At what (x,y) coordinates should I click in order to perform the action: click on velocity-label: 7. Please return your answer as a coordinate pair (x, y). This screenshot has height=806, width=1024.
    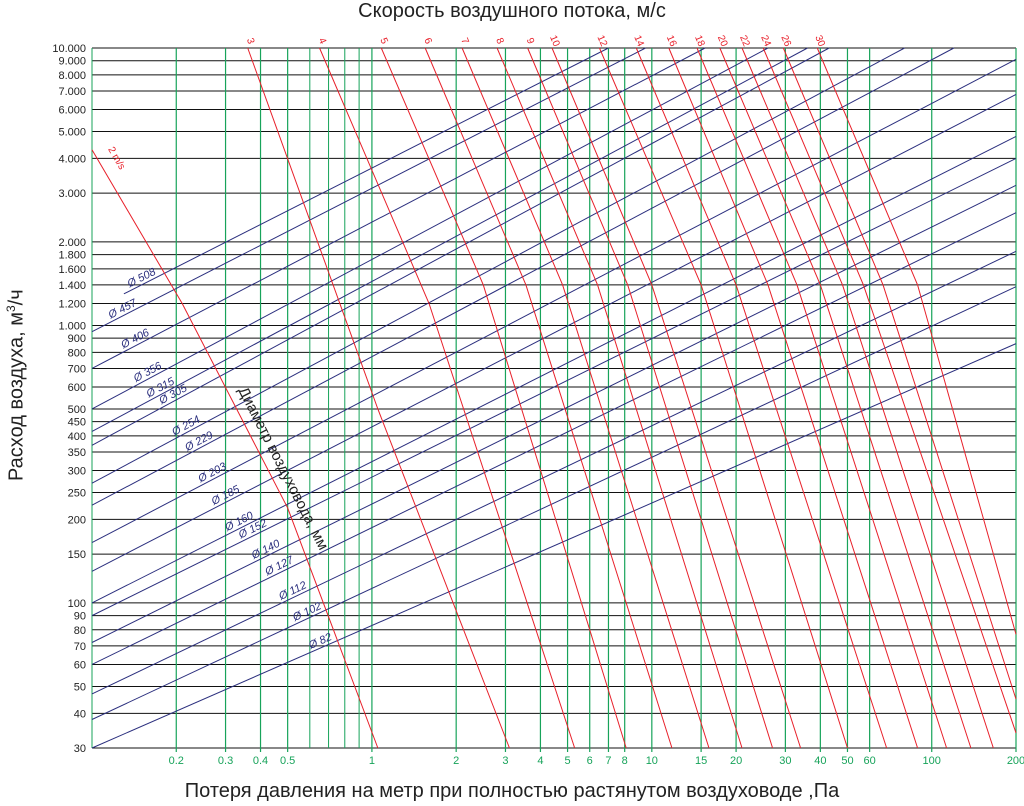
    Looking at the image, I should click on (464, 41).